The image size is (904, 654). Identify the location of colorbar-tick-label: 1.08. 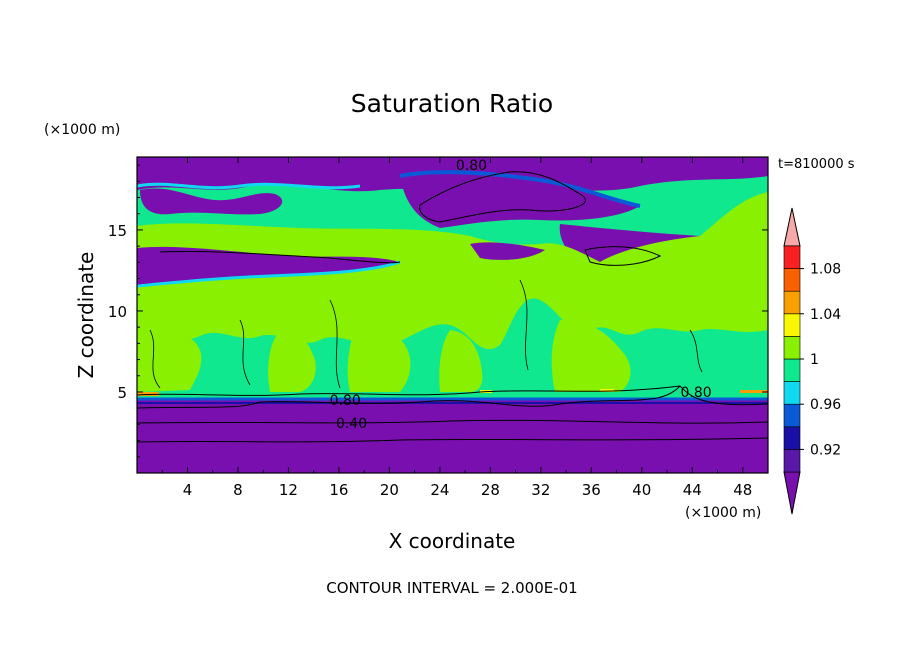
(825, 270).